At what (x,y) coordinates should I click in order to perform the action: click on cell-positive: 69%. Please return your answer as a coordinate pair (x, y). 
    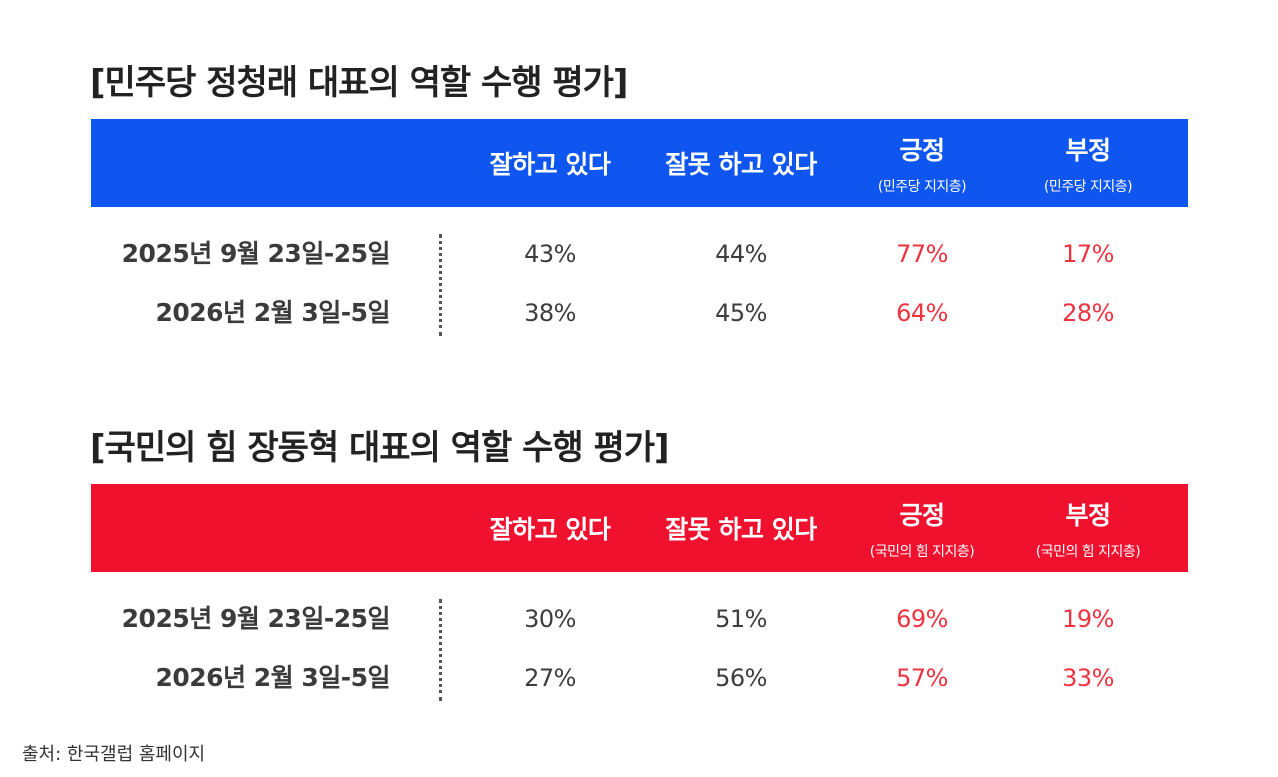
    Looking at the image, I should click on (922, 619).